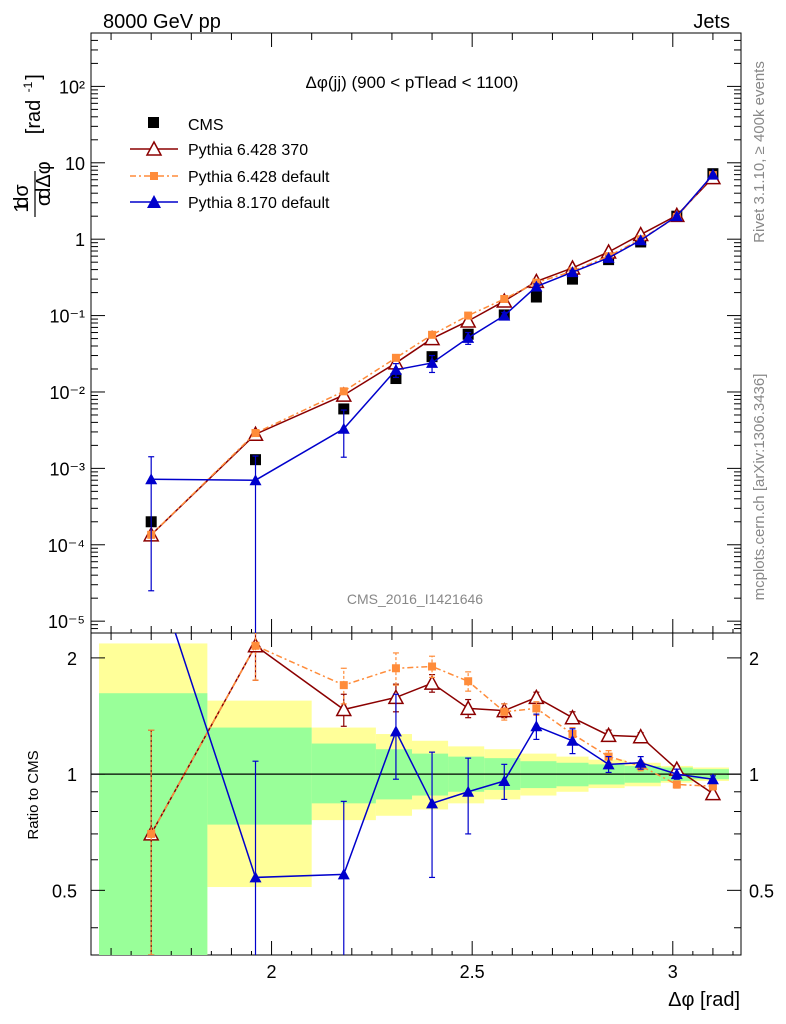 The width and height of the screenshot is (786, 1024). What do you see at coordinates (759, 152) in the screenshot?
I see `rivet-label: Rivet 3.1.10, ≥ 400k events` at bounding box center [759, 152].